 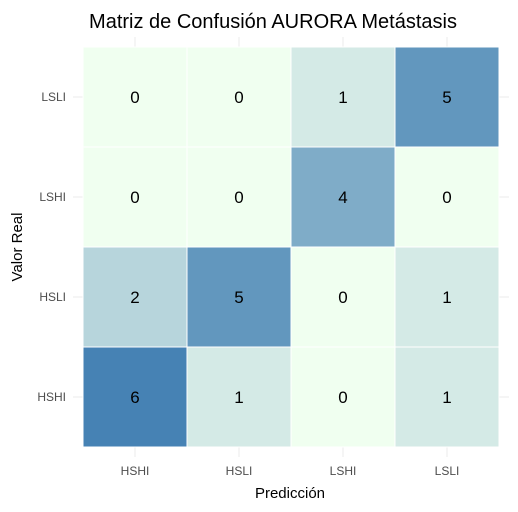 I want to click on x-tick-label: LSHI, so click(x=343, y=471).